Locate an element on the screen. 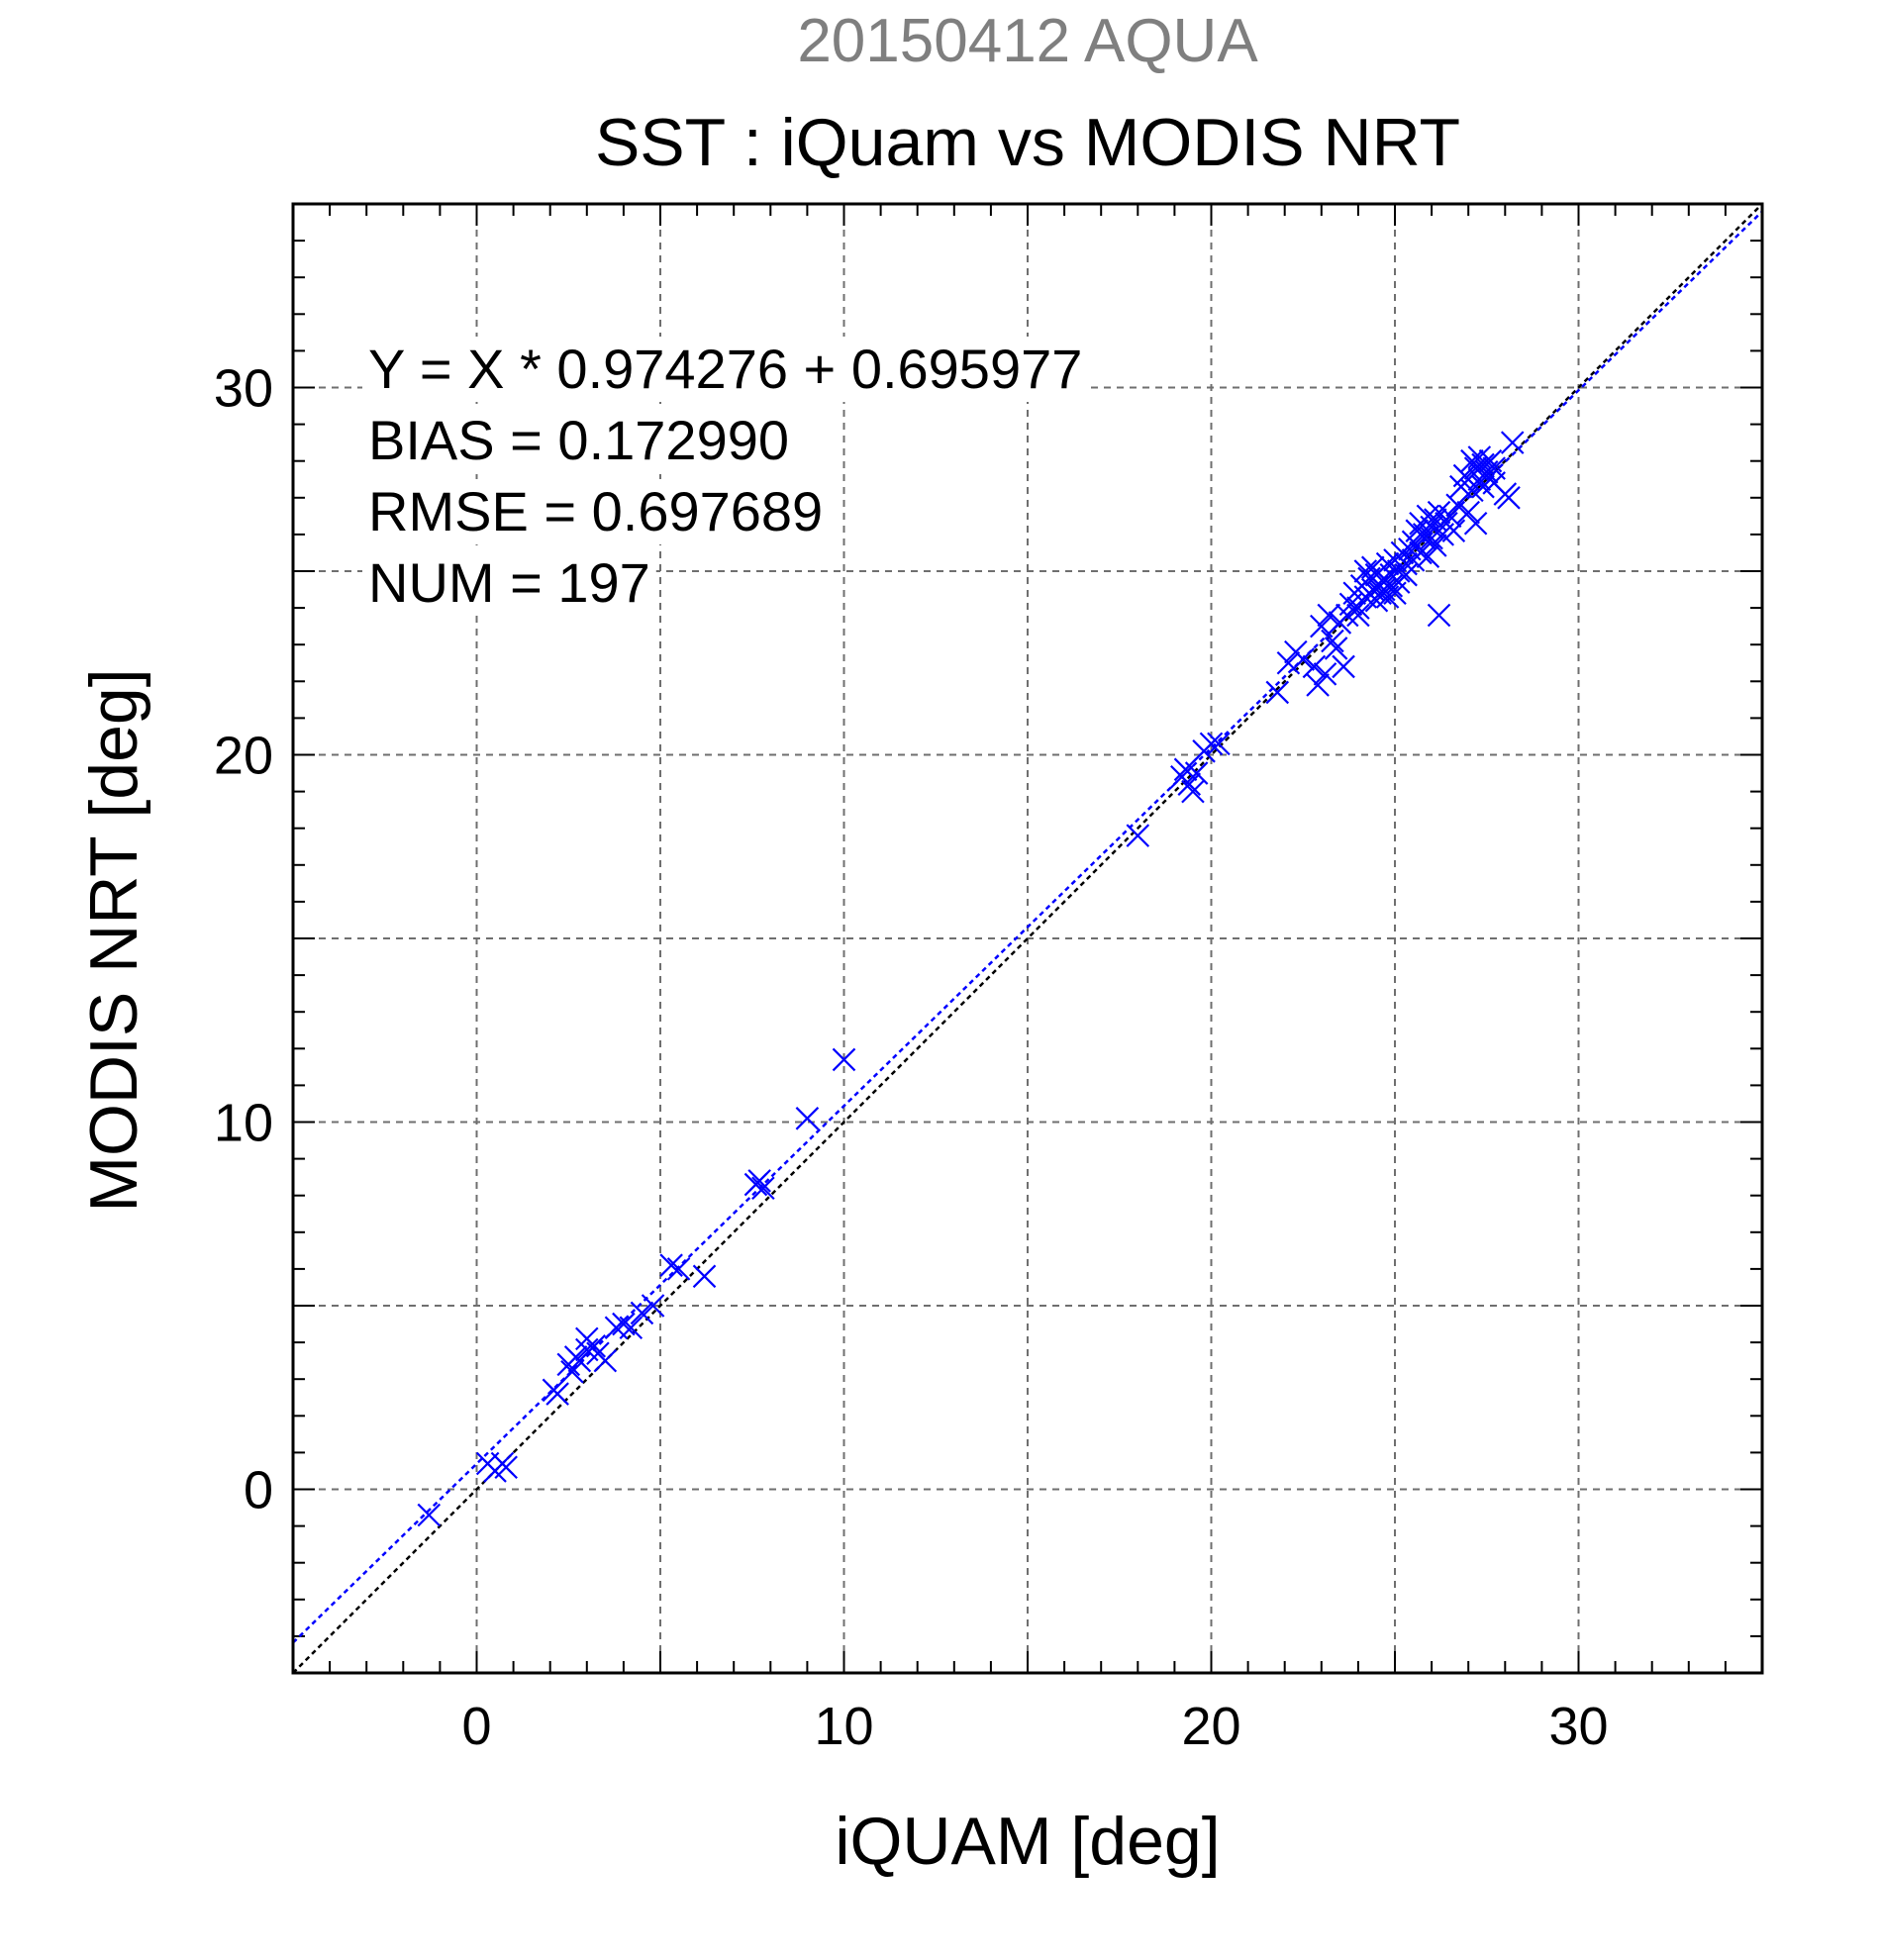 This screenshot has height=1960, width=1881. annotation-line: RMSE = 0.697689 is located at coordinates (595, 511).